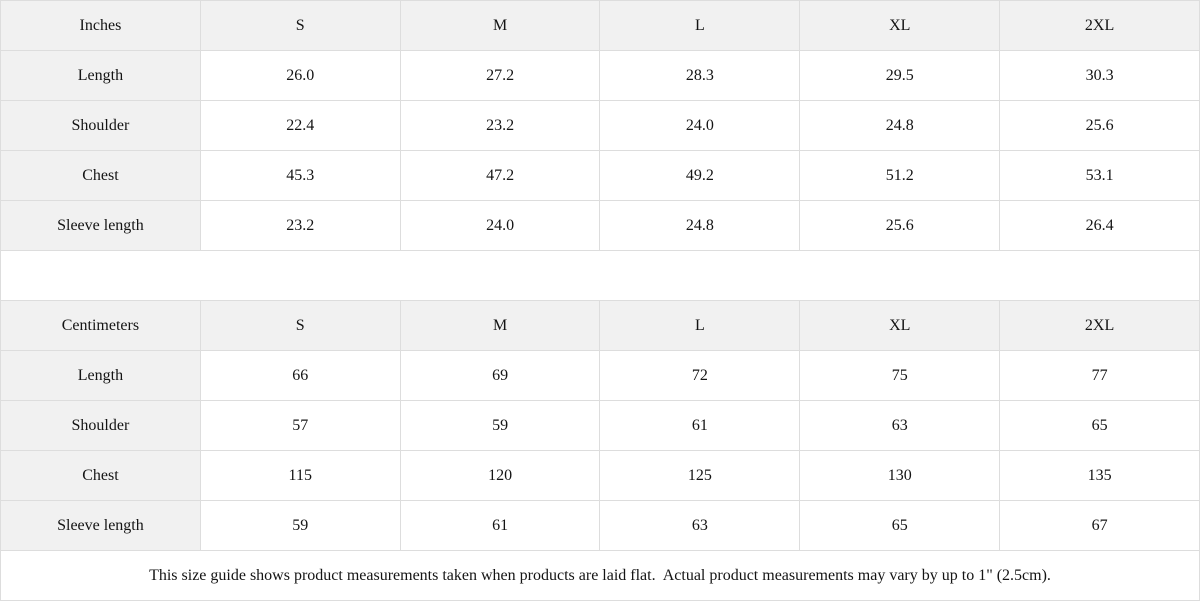 This screenshot has width=1200, height=601. I want to click on measurement-value-cell: 28.3, so click(700, 75).